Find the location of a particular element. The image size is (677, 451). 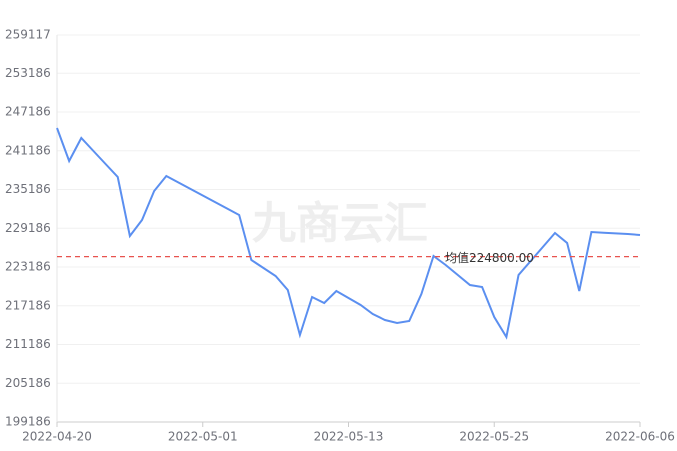

x-tick-label: 2022-05-25 is located at coordinates (494, 437).